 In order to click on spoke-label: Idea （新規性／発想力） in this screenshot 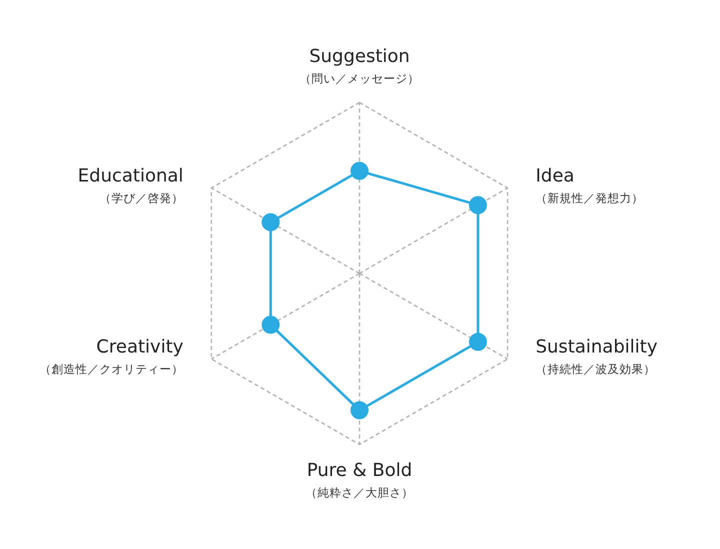, I will do `click(590, 185)`.